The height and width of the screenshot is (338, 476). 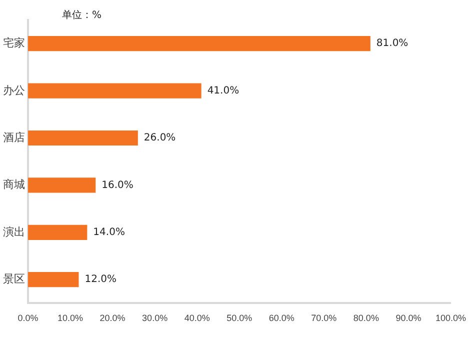 What do you see at coordinates (14, 90) in the screenshot?
I see `y-tick-label: 办公` at bounding box center [14, 90].